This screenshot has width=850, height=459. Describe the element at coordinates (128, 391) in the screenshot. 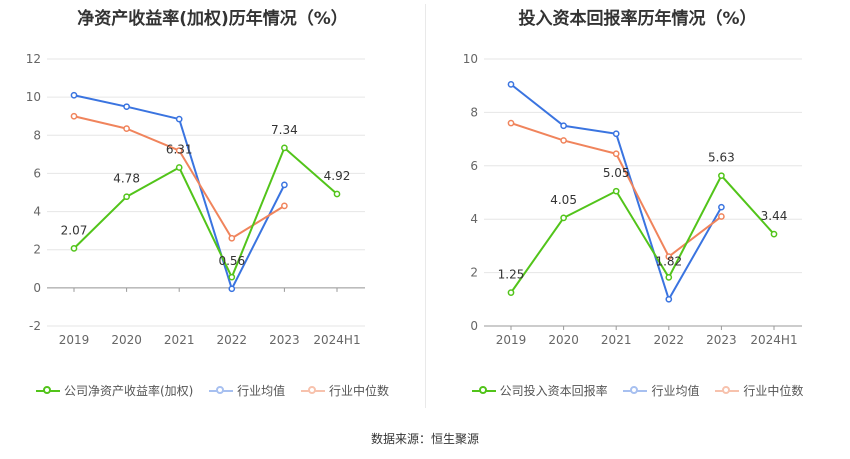

I see `legend-label-company: 公司净资产收益率(加权)` at that location.